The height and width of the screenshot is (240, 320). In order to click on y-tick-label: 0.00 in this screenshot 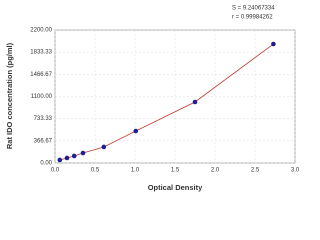, I will do `click(46, 164)`.